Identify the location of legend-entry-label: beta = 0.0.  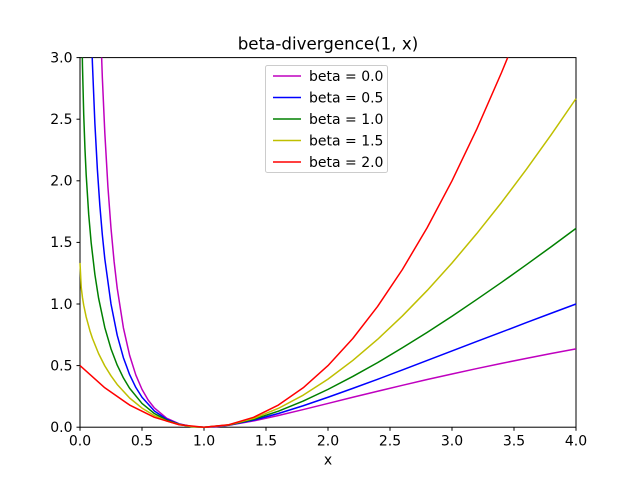
(346, 77).